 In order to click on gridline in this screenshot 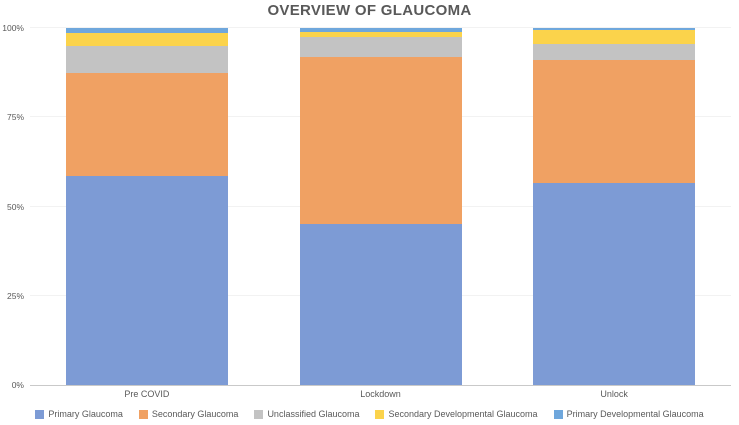, I will do `click(380, 27)`.